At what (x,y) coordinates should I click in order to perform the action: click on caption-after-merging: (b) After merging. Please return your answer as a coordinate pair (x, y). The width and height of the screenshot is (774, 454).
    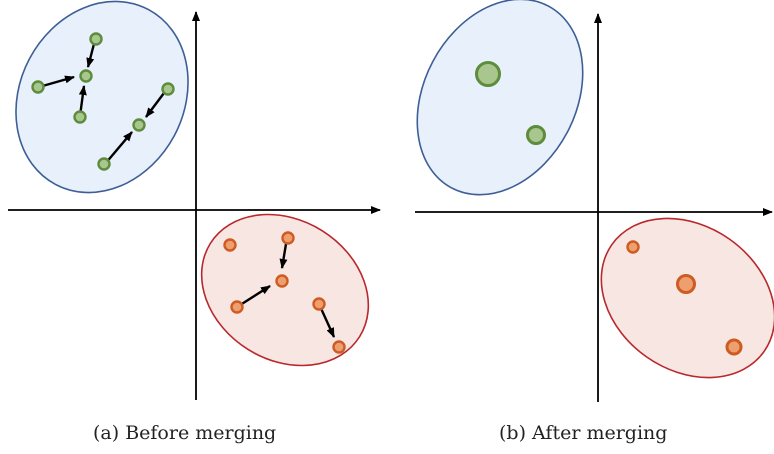
    Looking at the image, I should click on (583, 433).